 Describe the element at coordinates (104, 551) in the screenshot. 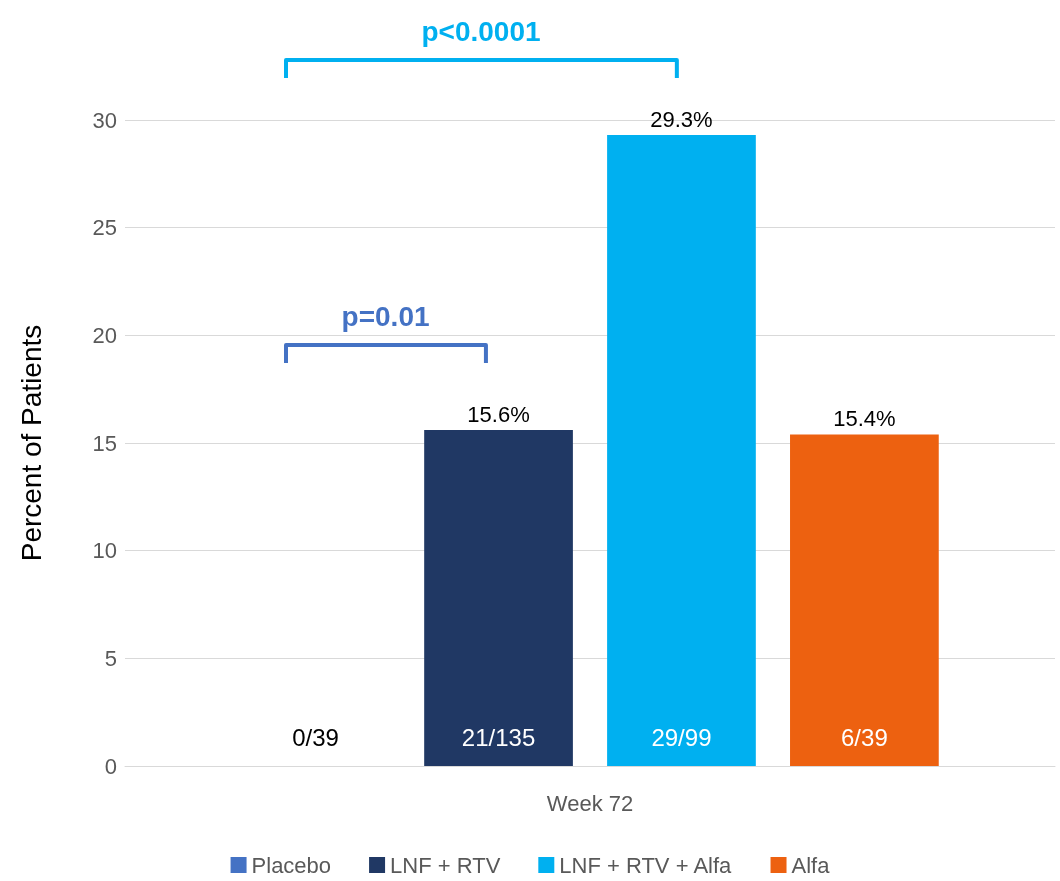

I see `y-tick-label: 10` at that location.